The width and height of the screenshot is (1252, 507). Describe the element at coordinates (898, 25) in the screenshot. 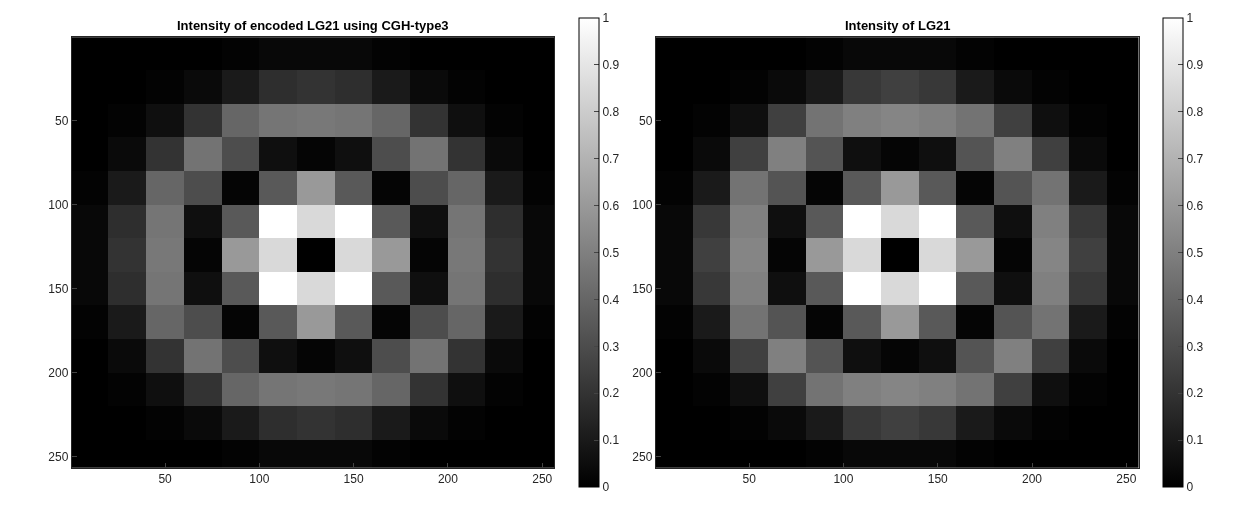

I see `chart-title: Intensity of LG21` at that location.